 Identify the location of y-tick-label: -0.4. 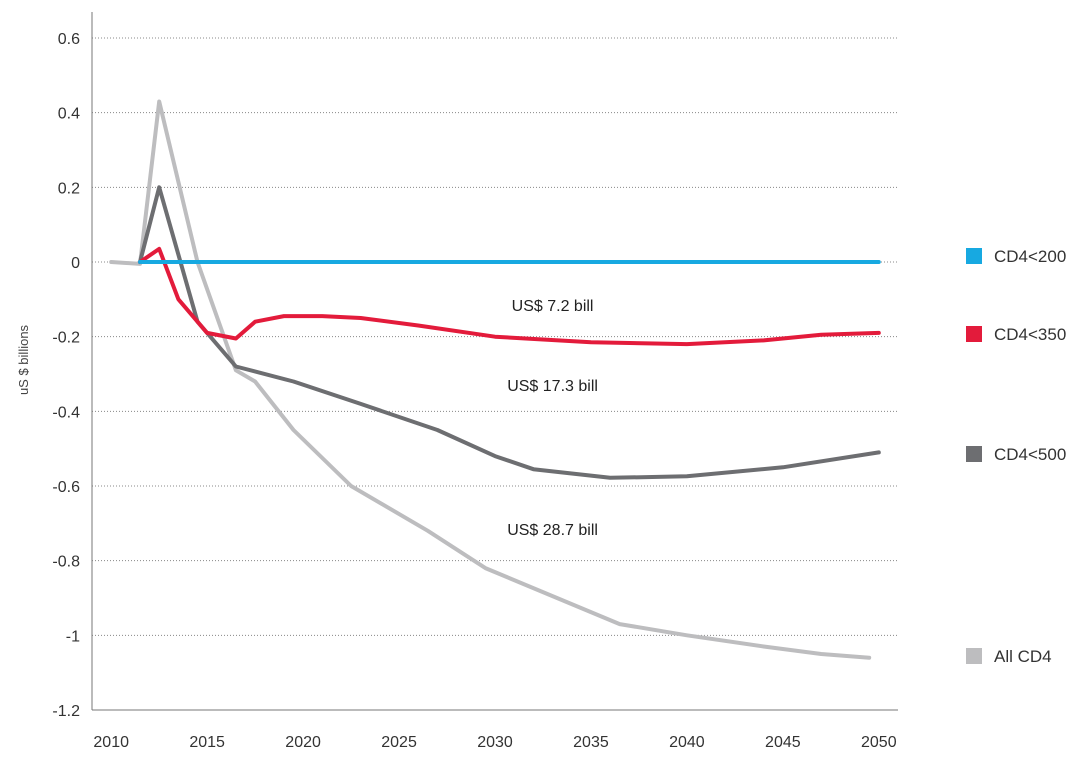
(66, 412).